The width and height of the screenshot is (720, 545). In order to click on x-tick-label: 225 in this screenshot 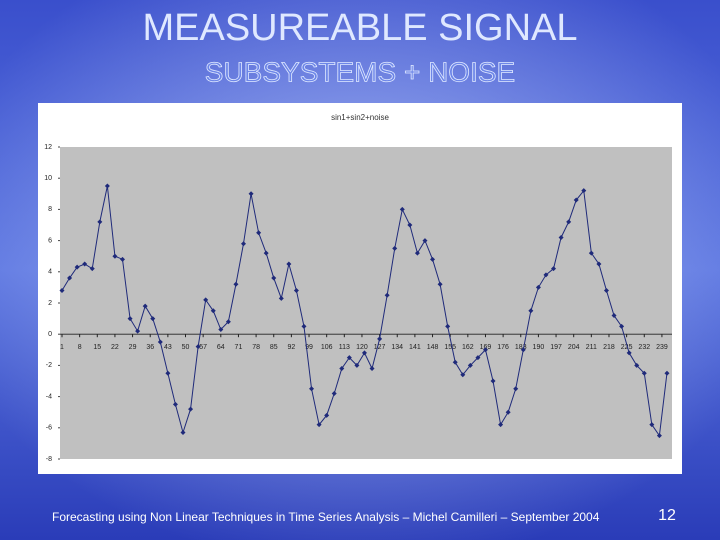, I will do `click(627, 347)`.